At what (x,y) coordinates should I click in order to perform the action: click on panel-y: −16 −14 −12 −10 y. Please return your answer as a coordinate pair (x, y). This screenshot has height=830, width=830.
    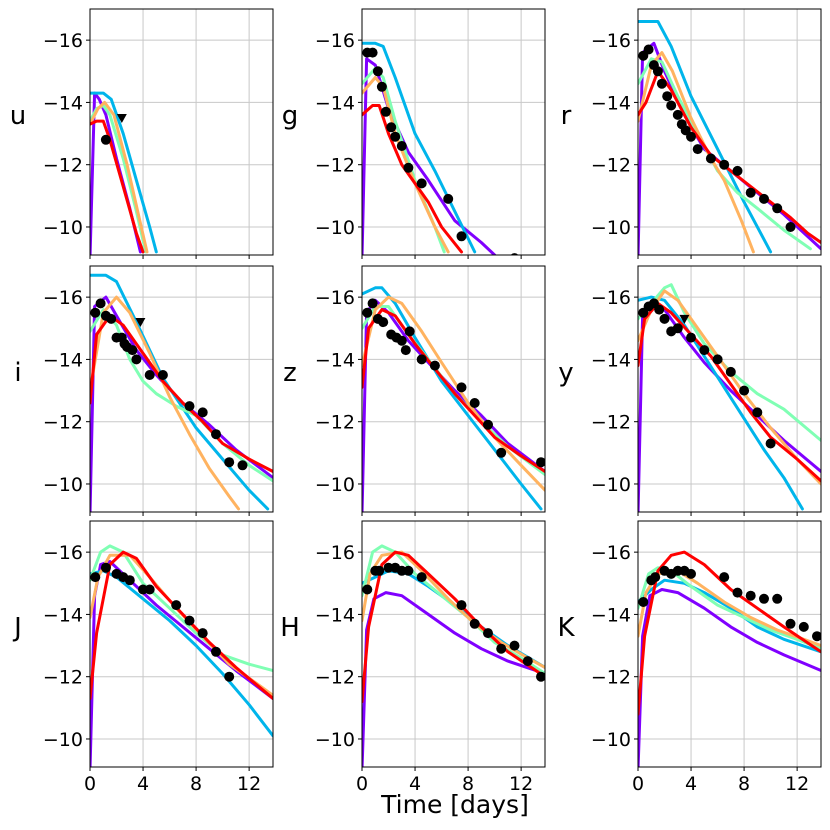
    Looking at the image, I should click on (690, 390).